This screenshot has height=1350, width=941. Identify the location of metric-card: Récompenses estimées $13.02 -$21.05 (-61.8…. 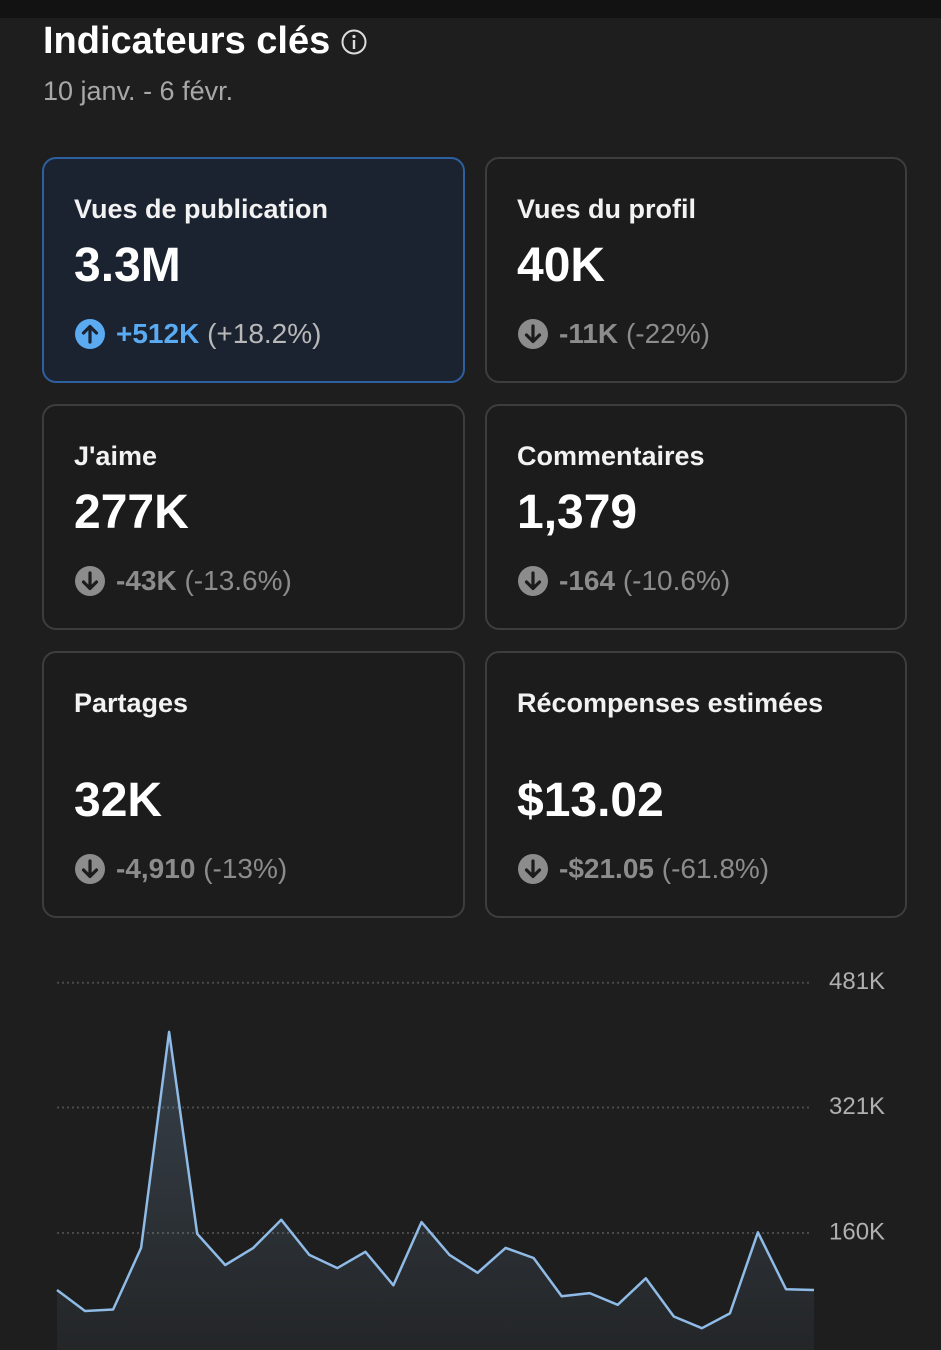
(696, 784).